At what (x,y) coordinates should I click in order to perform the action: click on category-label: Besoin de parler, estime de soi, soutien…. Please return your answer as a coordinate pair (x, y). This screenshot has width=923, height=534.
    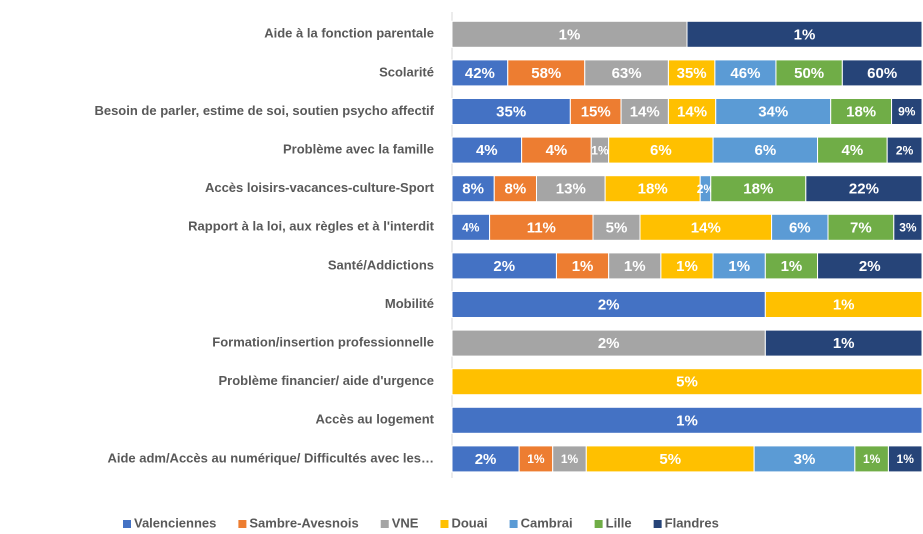
    Looking at the image, I should click on (264, 110).